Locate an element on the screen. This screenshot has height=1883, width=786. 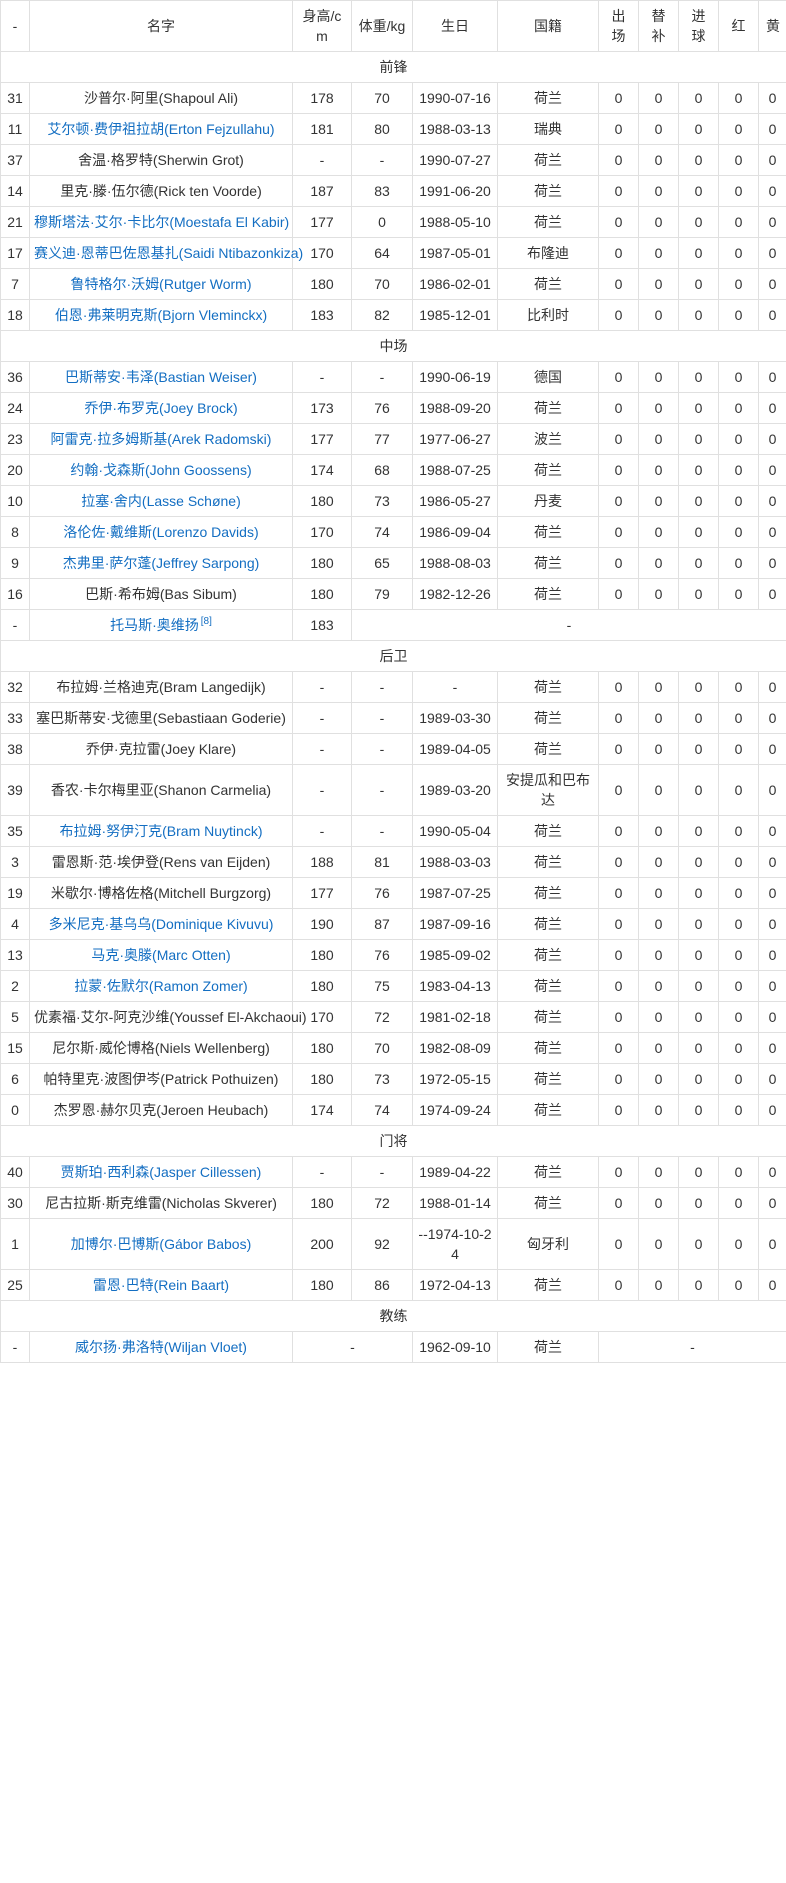
player-name-link: 雷恩·巴特(Rein Baart) is located at coordinates (161, 1285).